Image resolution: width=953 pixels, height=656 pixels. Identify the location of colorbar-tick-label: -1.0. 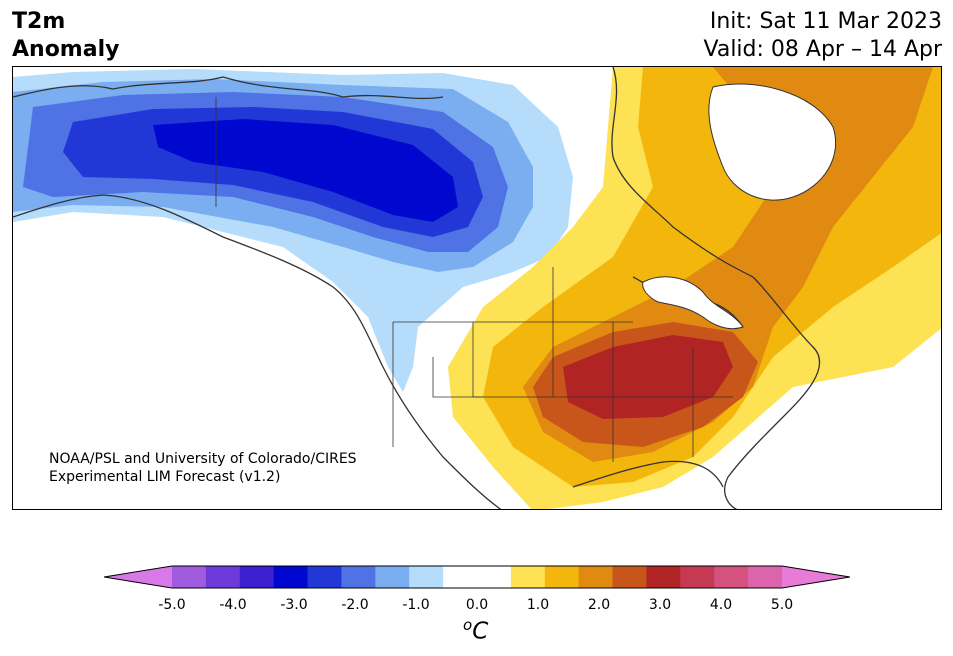
(416, 605).